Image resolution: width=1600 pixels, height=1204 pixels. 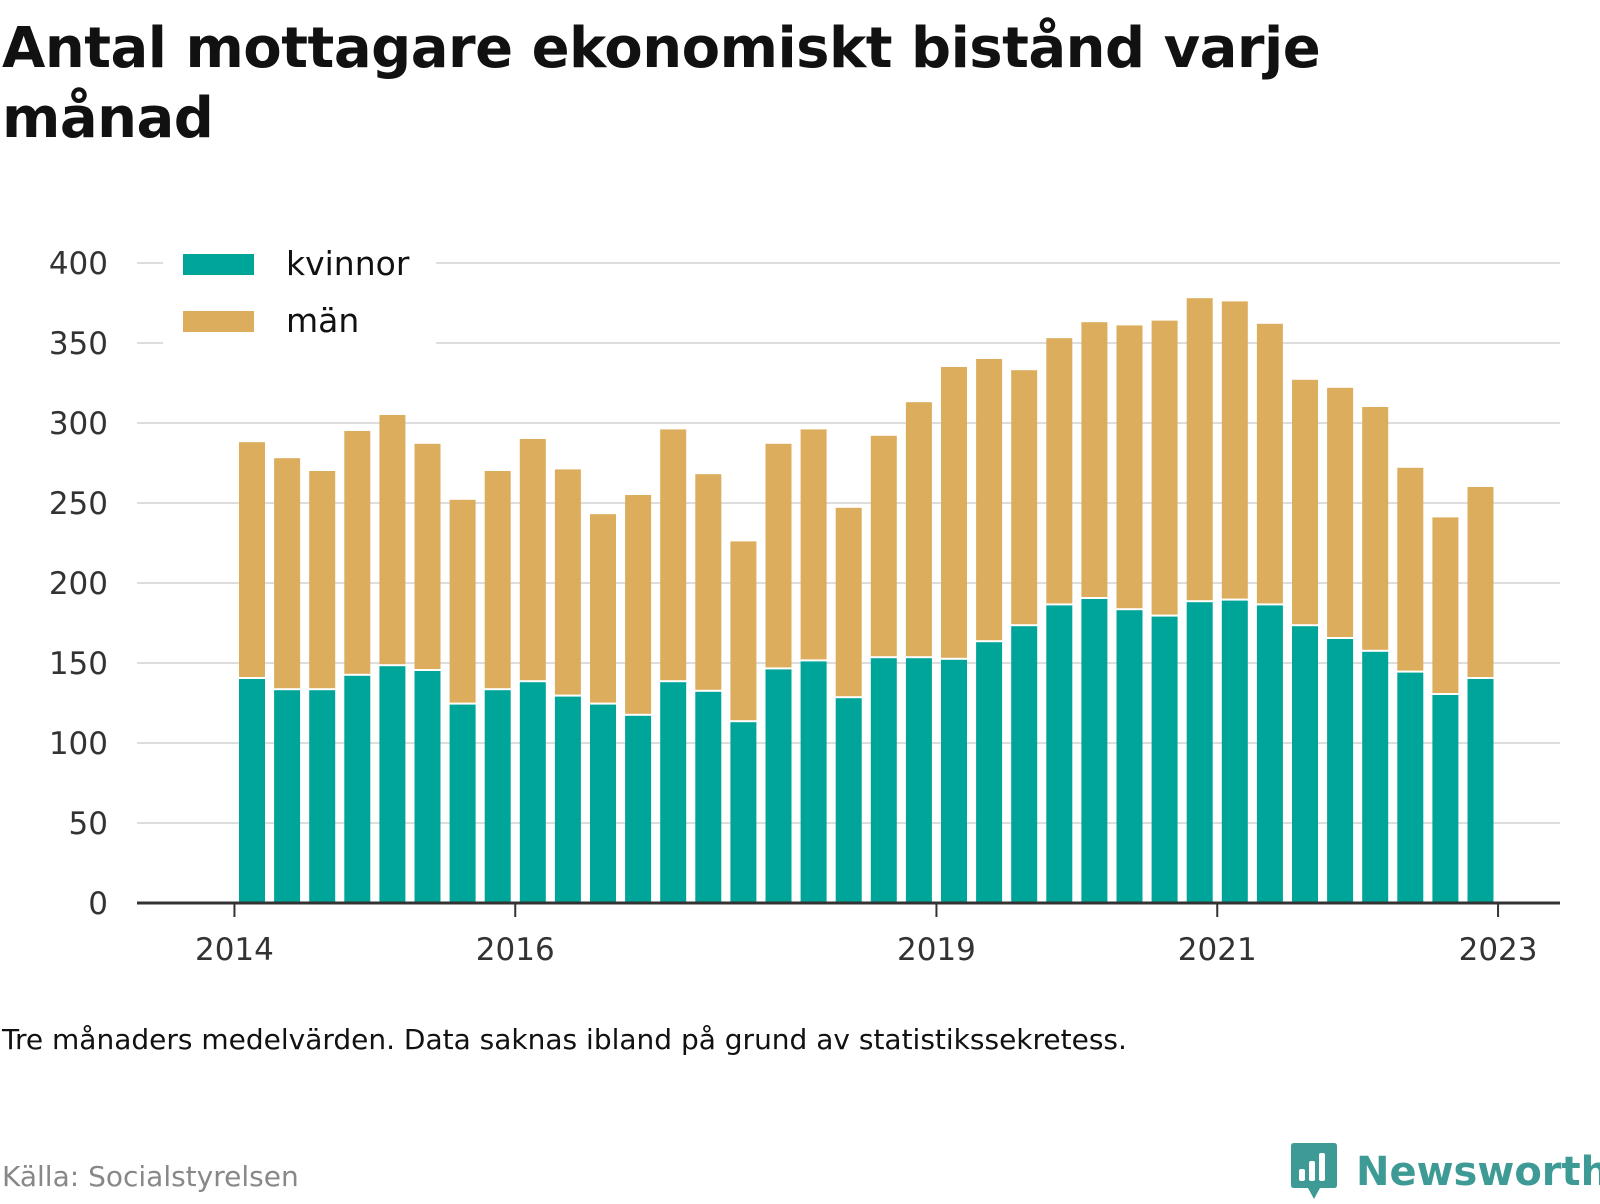 I want to click on x-axis: 2014 2016 2019 2021 2023, so click(x=848, y=934).